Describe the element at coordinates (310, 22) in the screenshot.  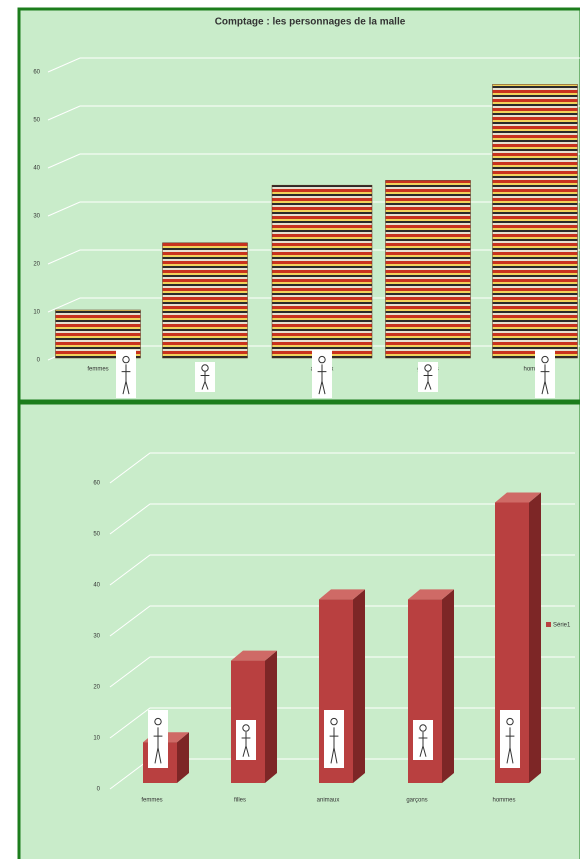
I see `chart-title: Comptage : les personnages de la malle` at that location.